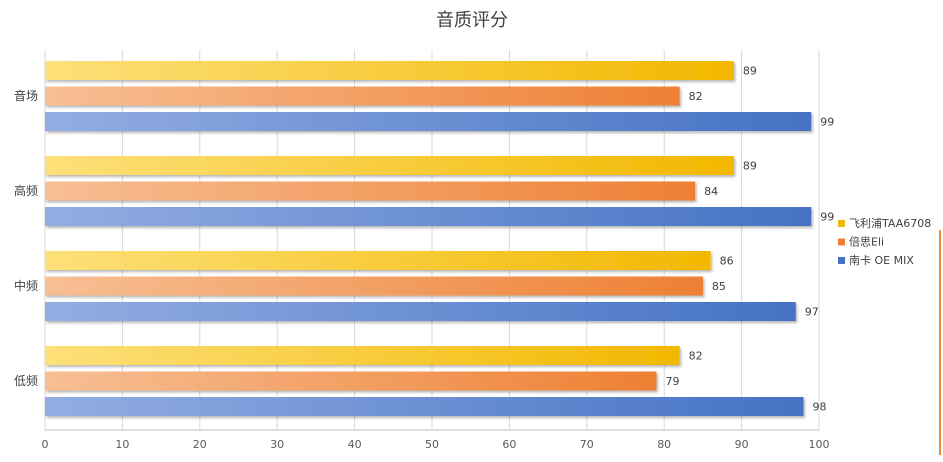 The image size is (943, 462). Describe the element at coordinates (664, 444) in the screenshot. I see `x-tick-label: 80` at that location.